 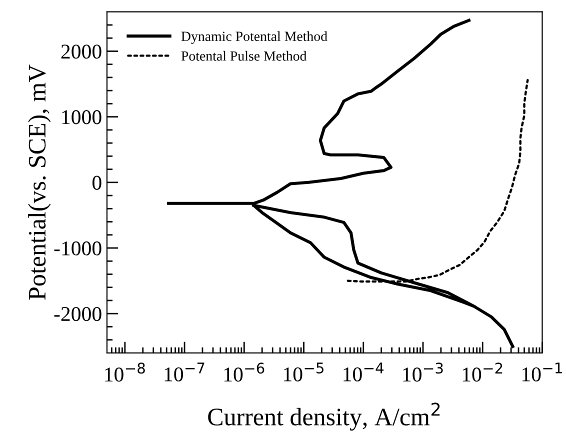 What do you see at coordinates (82, 117) in the screenshot?
I see `y-tick-label: 1000` at bounding box center [82, 117].